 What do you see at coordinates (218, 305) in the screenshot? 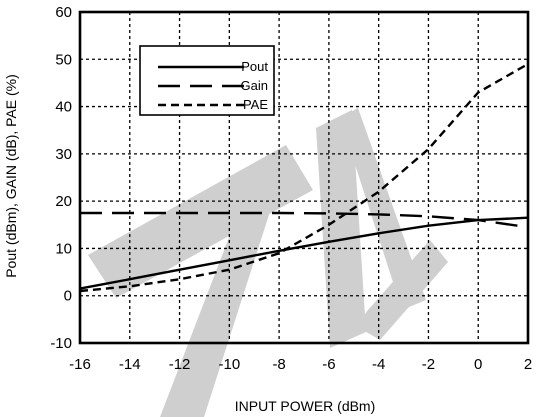
I see `watermark-letter-t-stem` at bounding box center [218, 305].